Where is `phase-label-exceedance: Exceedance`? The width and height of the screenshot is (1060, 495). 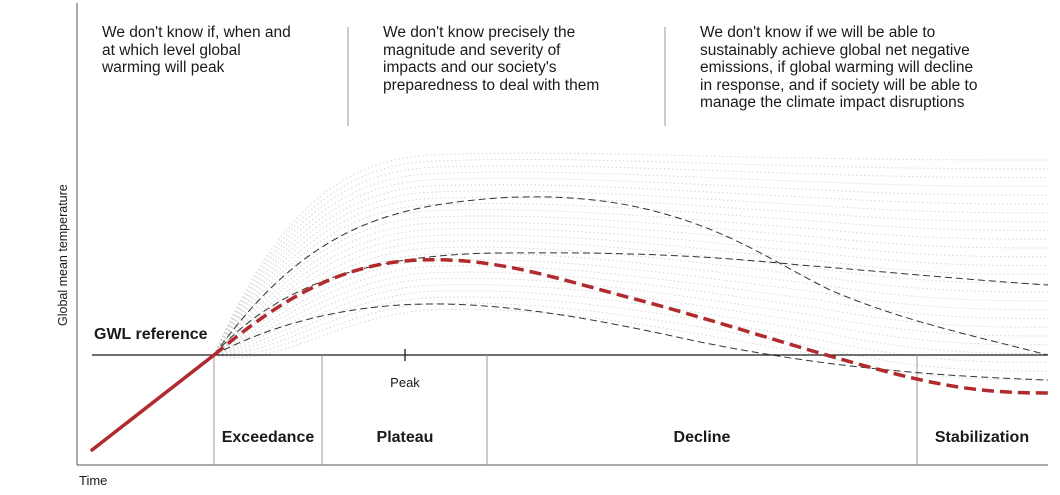
phase-label-exceedance: Exceedance is located at coordinates (268, 437).